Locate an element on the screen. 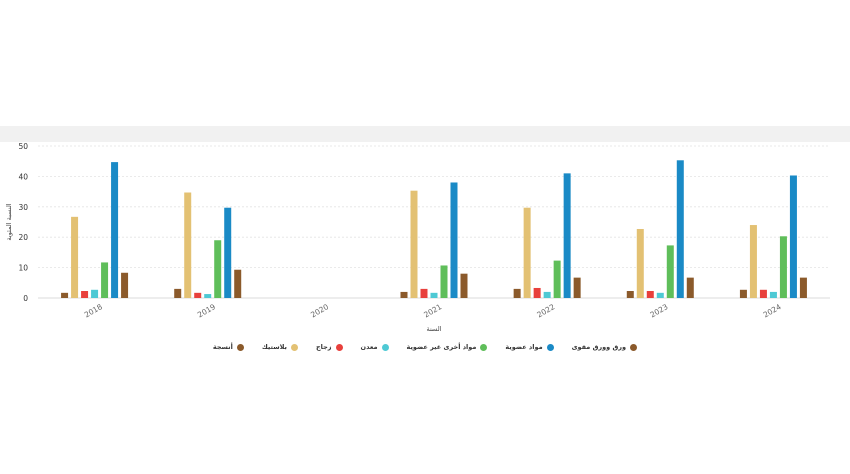  y-tick-label: 30 is located at coordinates (23, 207).